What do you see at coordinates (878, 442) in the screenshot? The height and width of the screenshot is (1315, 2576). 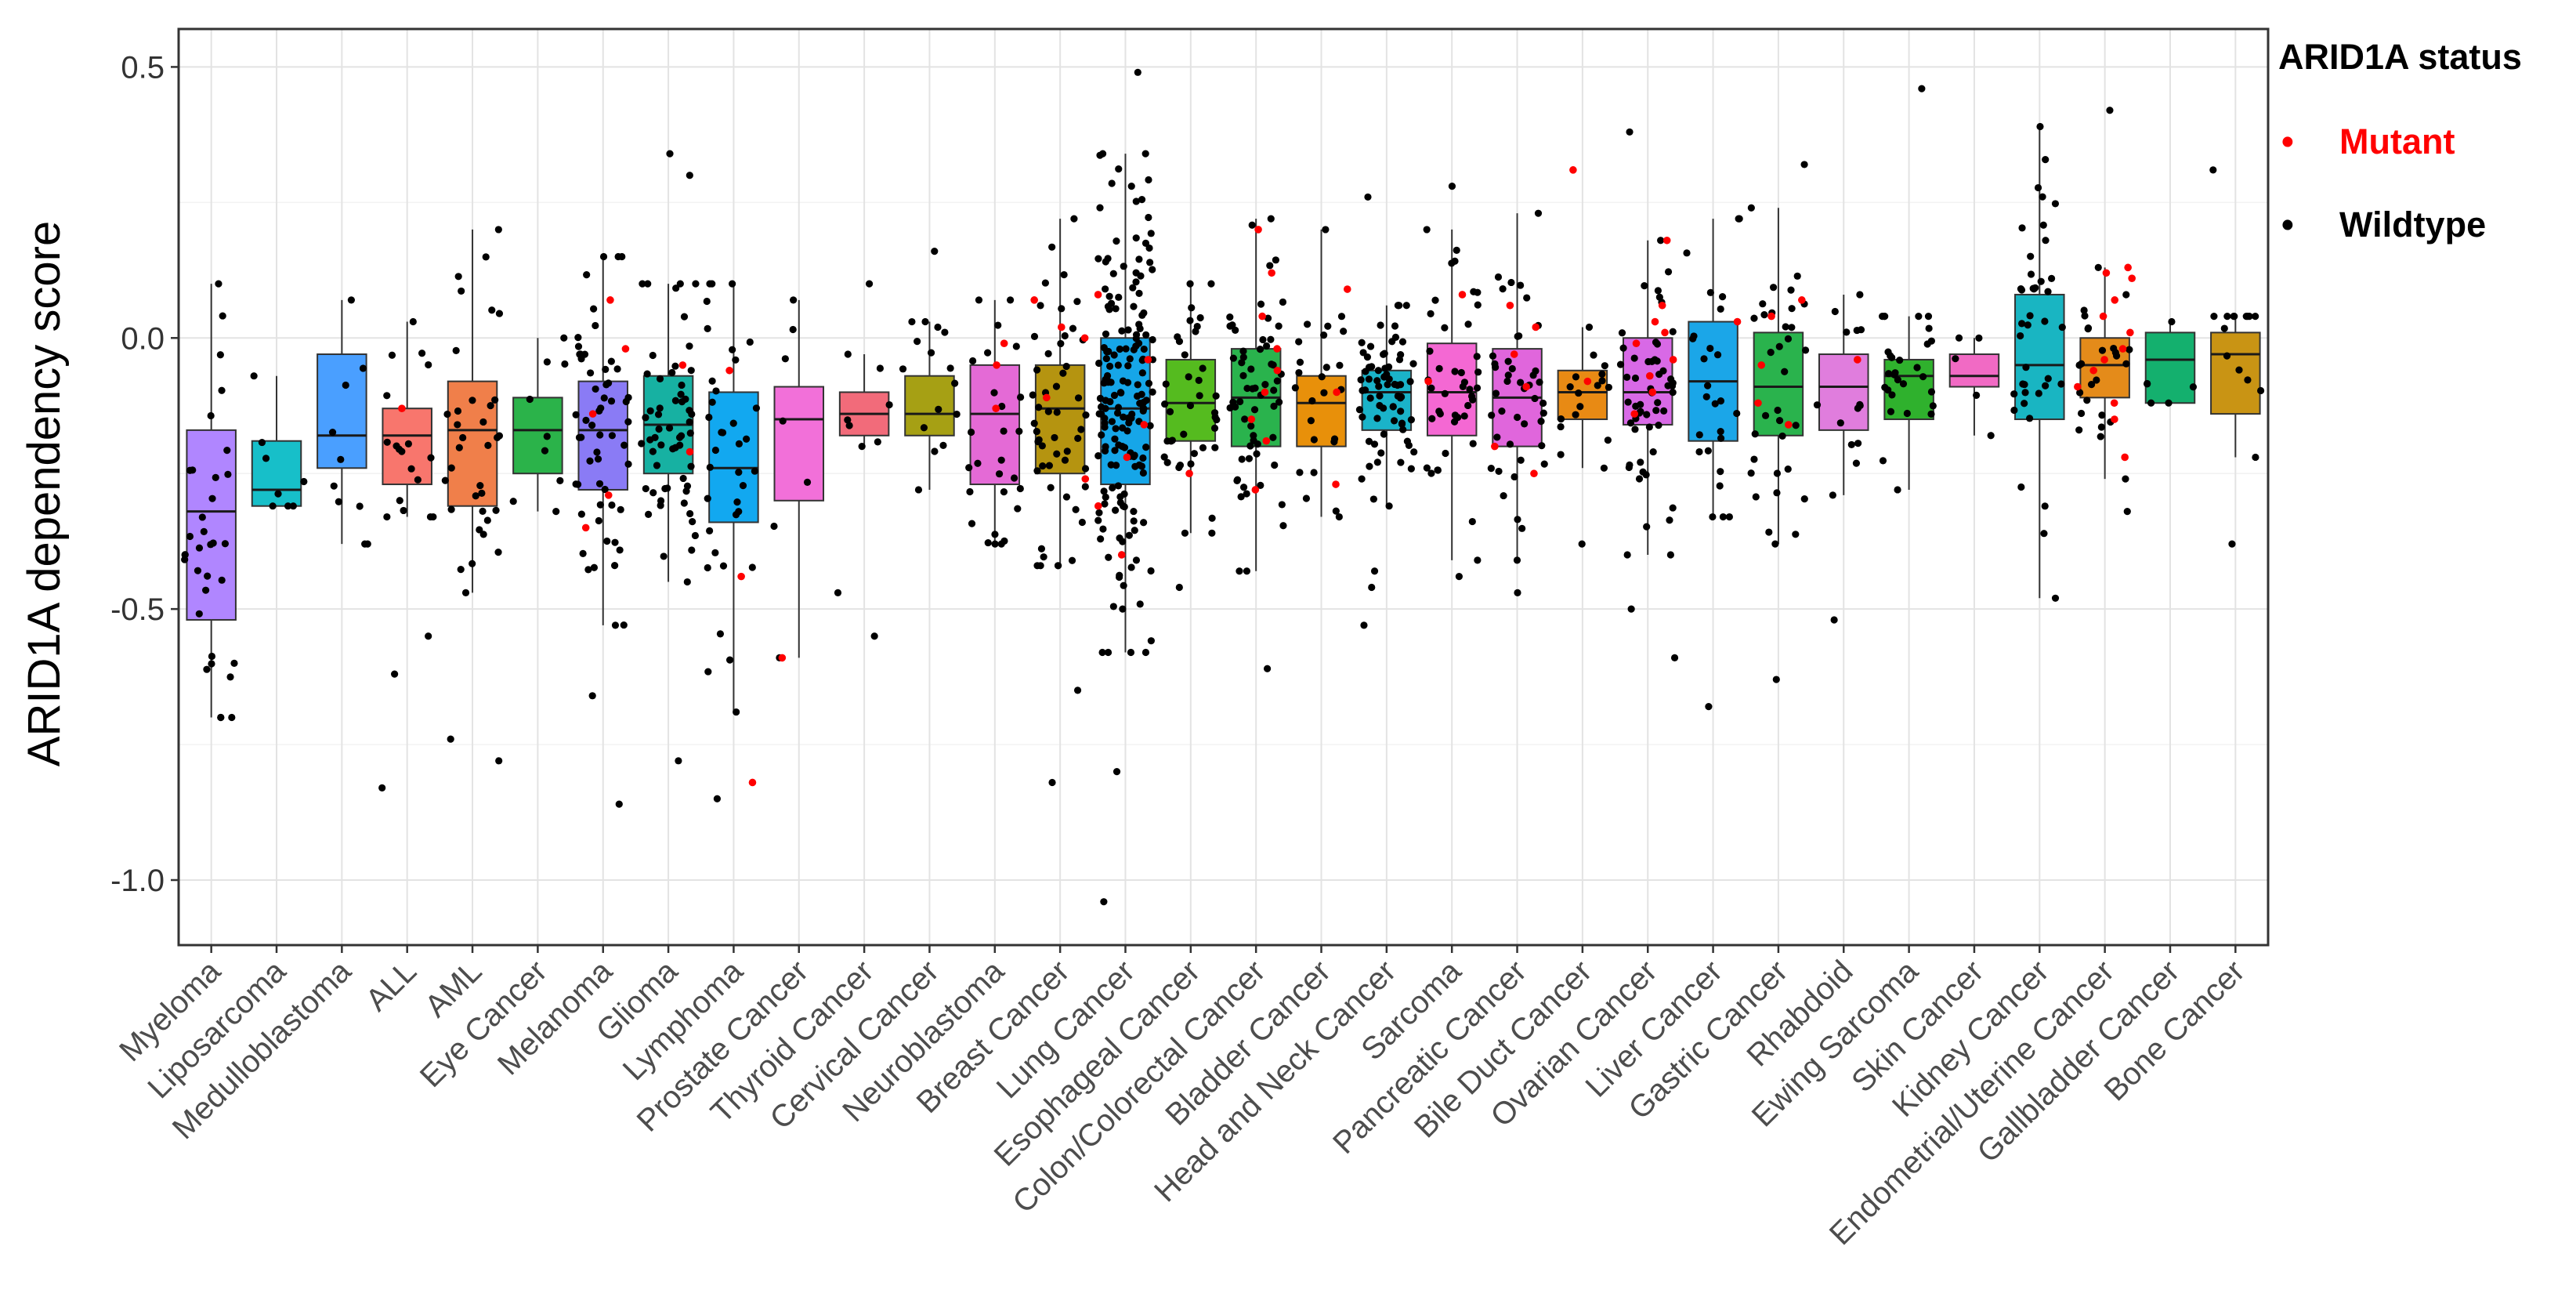 I see `point-wildtype-thyroid-cancer` at bounding box center [878, 442].